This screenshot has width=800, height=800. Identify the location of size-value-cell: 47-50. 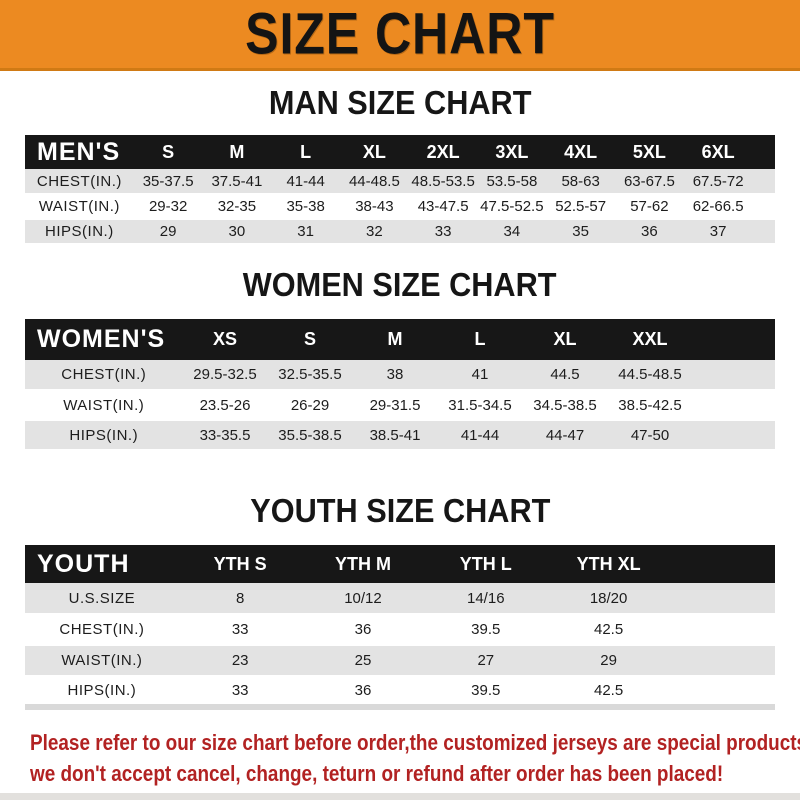
(650, 435).